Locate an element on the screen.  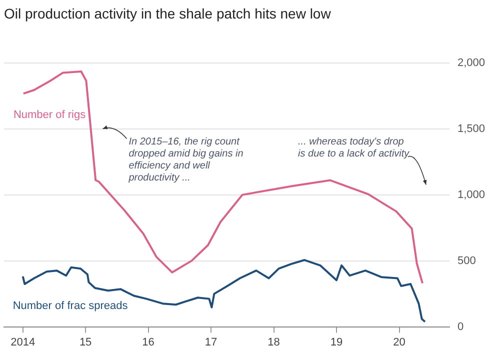
x-tick-label: 2014 is located at coordinates (23, 342).